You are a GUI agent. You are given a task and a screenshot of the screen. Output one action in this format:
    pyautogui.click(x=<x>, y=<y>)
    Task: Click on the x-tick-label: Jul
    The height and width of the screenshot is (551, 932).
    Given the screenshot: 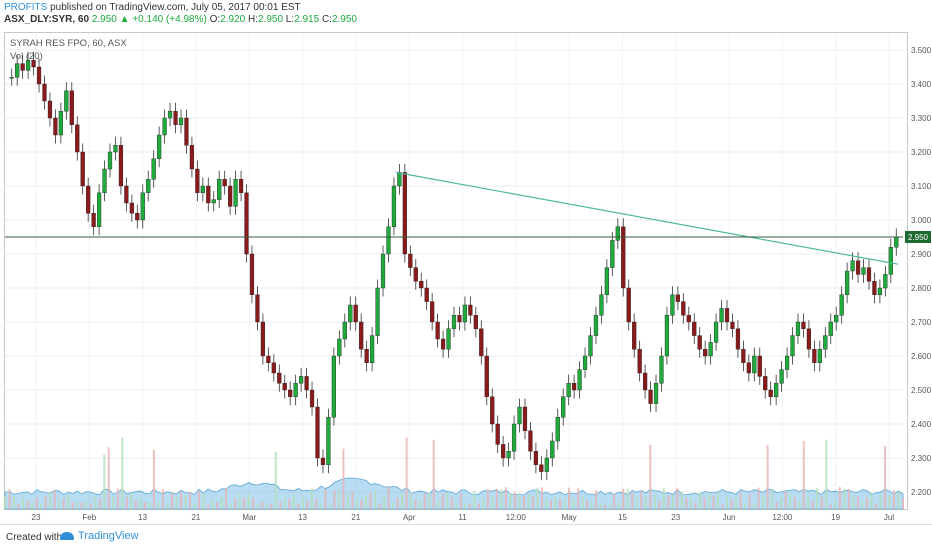 What is the action you would take?
    pyautogui.click(x=889, y=517)
    